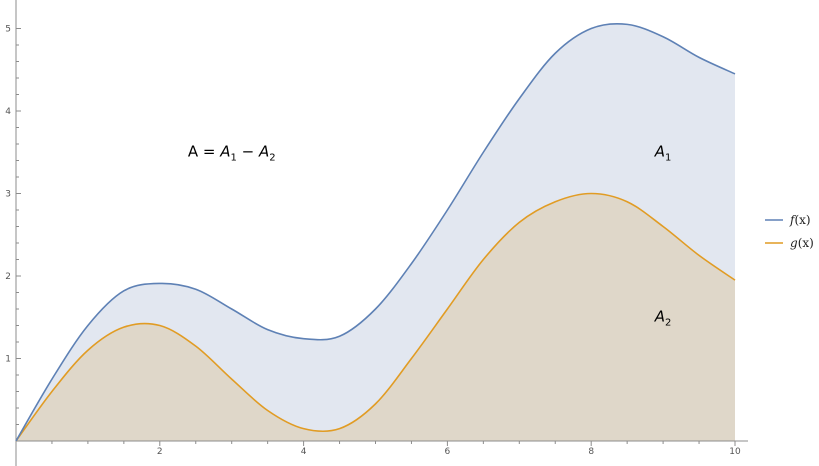  I want to click on legend-func-letter: g, so click(794, 243).